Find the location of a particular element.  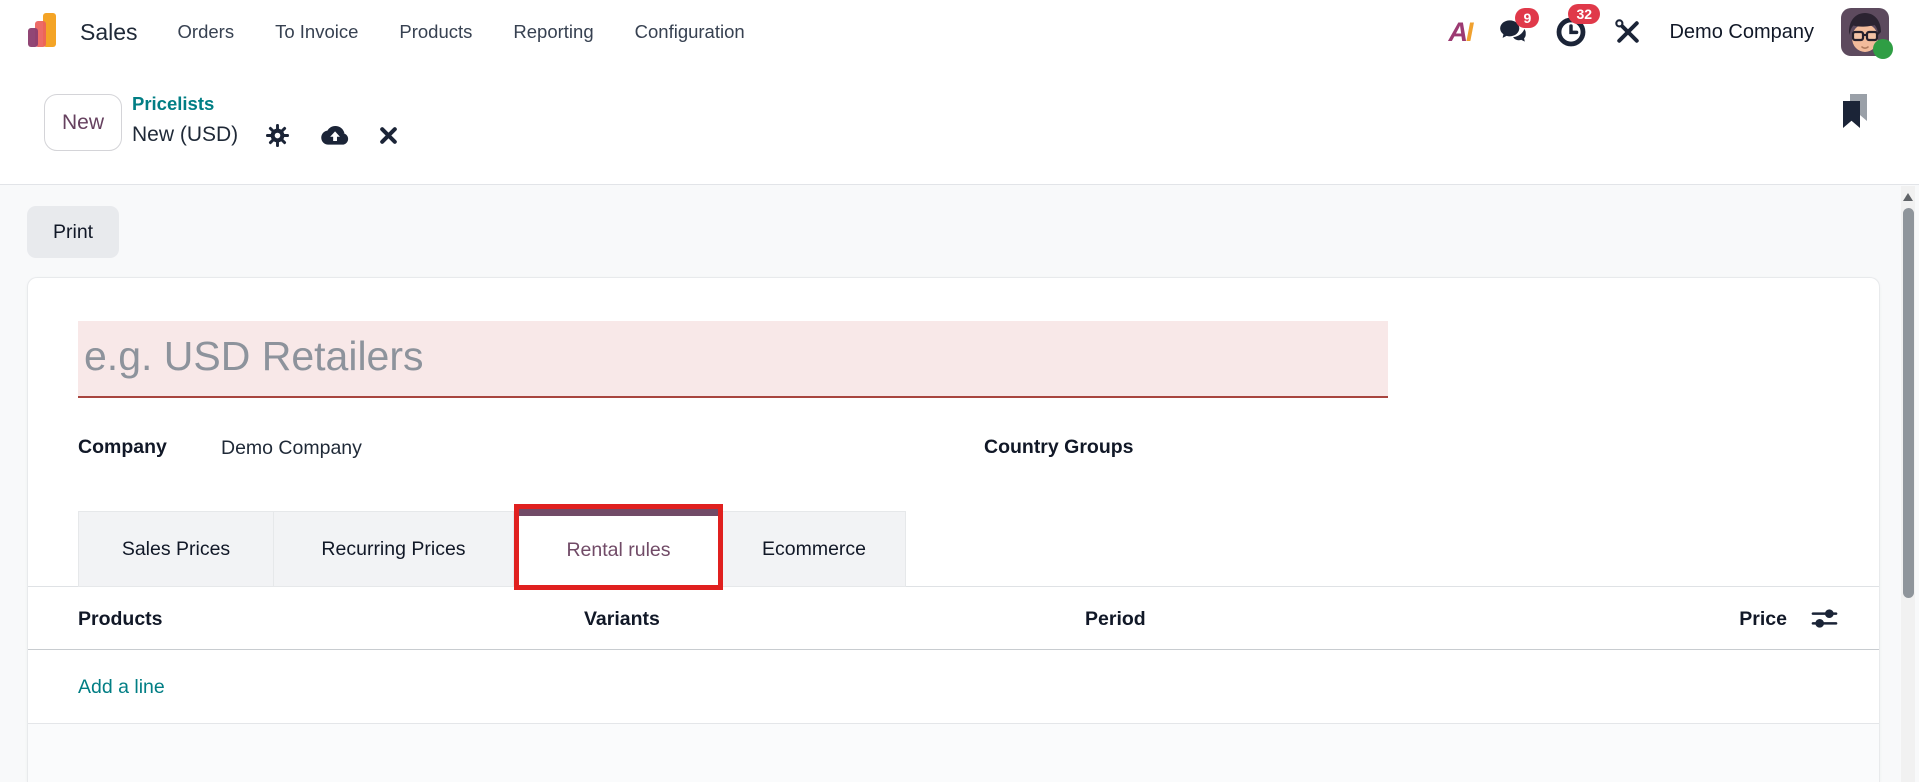

vertical-scrollbar is located at coordinates (1908, 484).